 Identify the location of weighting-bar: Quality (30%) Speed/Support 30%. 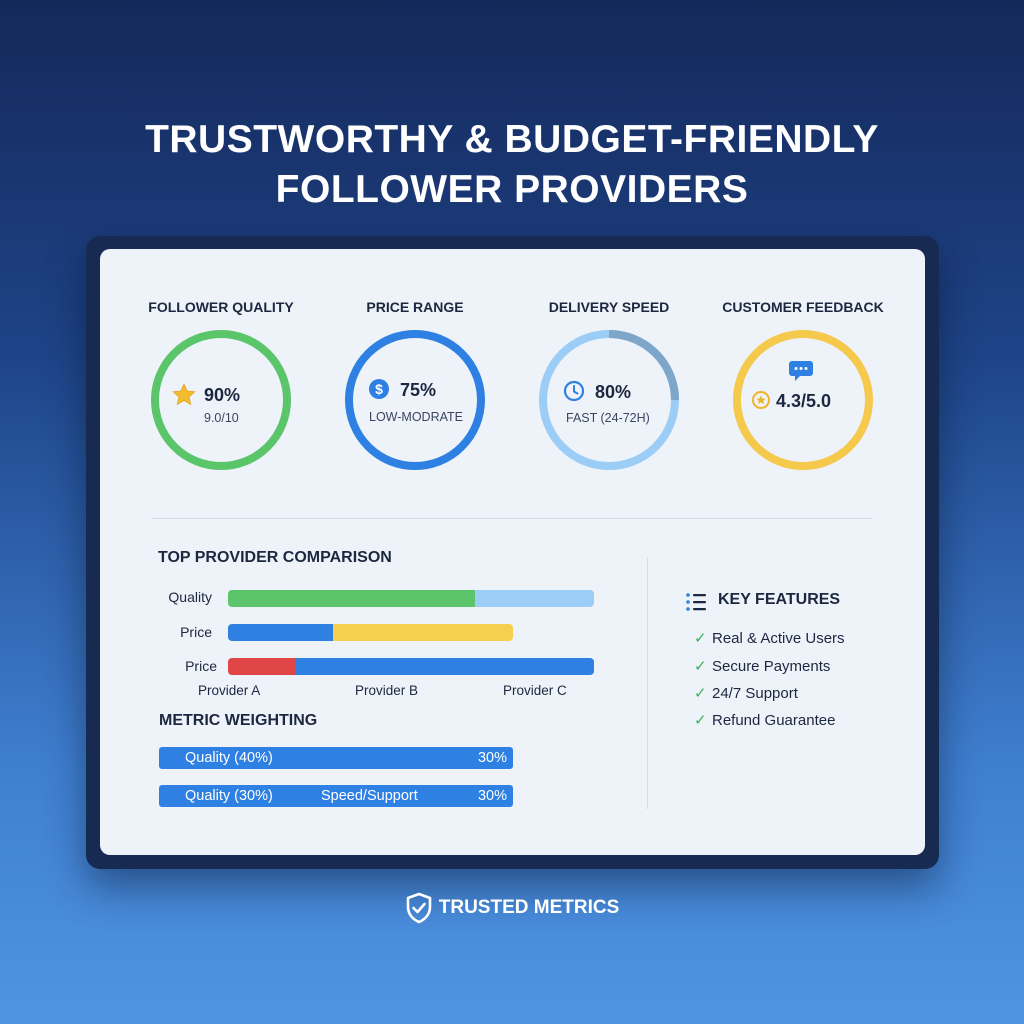
(336, 796).